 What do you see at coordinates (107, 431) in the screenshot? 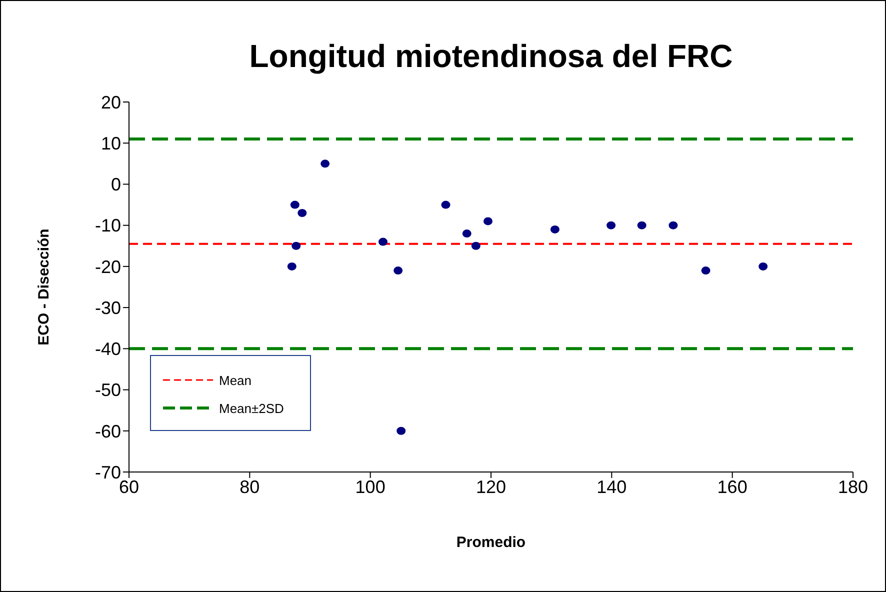
I see `y-tick-label: -60` at bounding box center [107, 431].